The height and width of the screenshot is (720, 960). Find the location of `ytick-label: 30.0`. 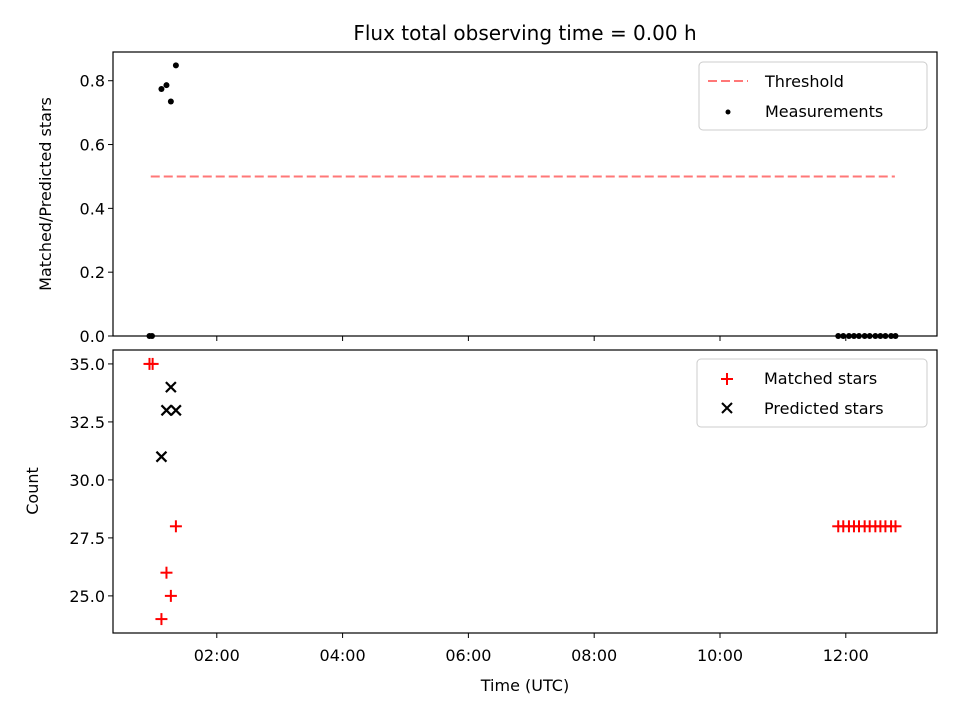

ytick-label: 30.0 is located at coordinates (87, 480).